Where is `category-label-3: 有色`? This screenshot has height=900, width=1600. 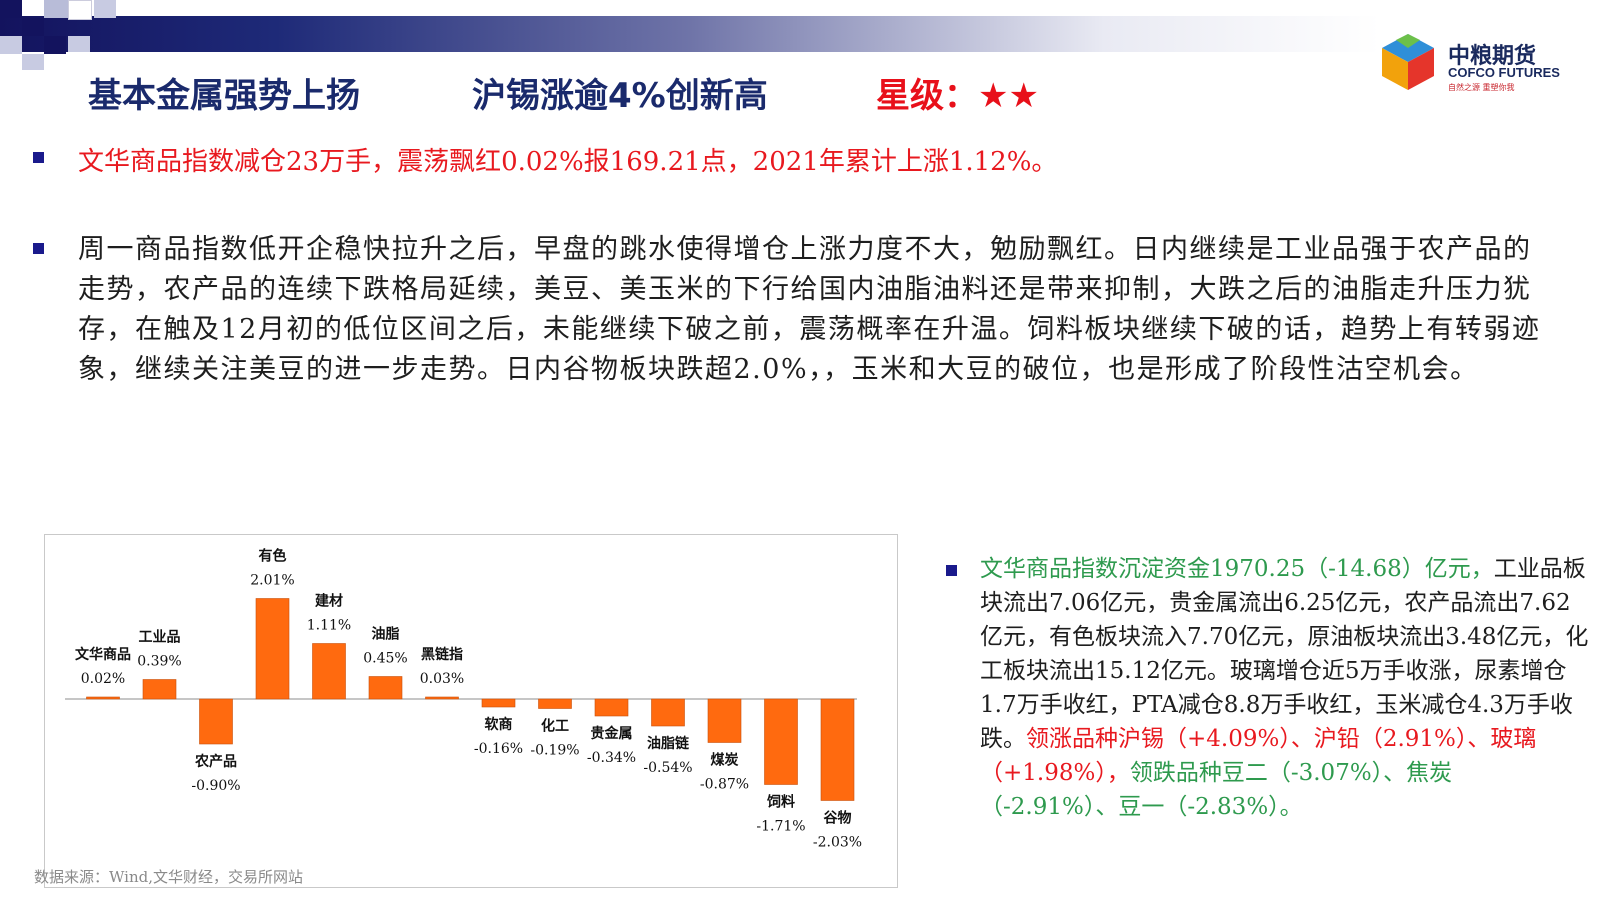 category-label-3: 有色 is located at coordinates (273, 556).